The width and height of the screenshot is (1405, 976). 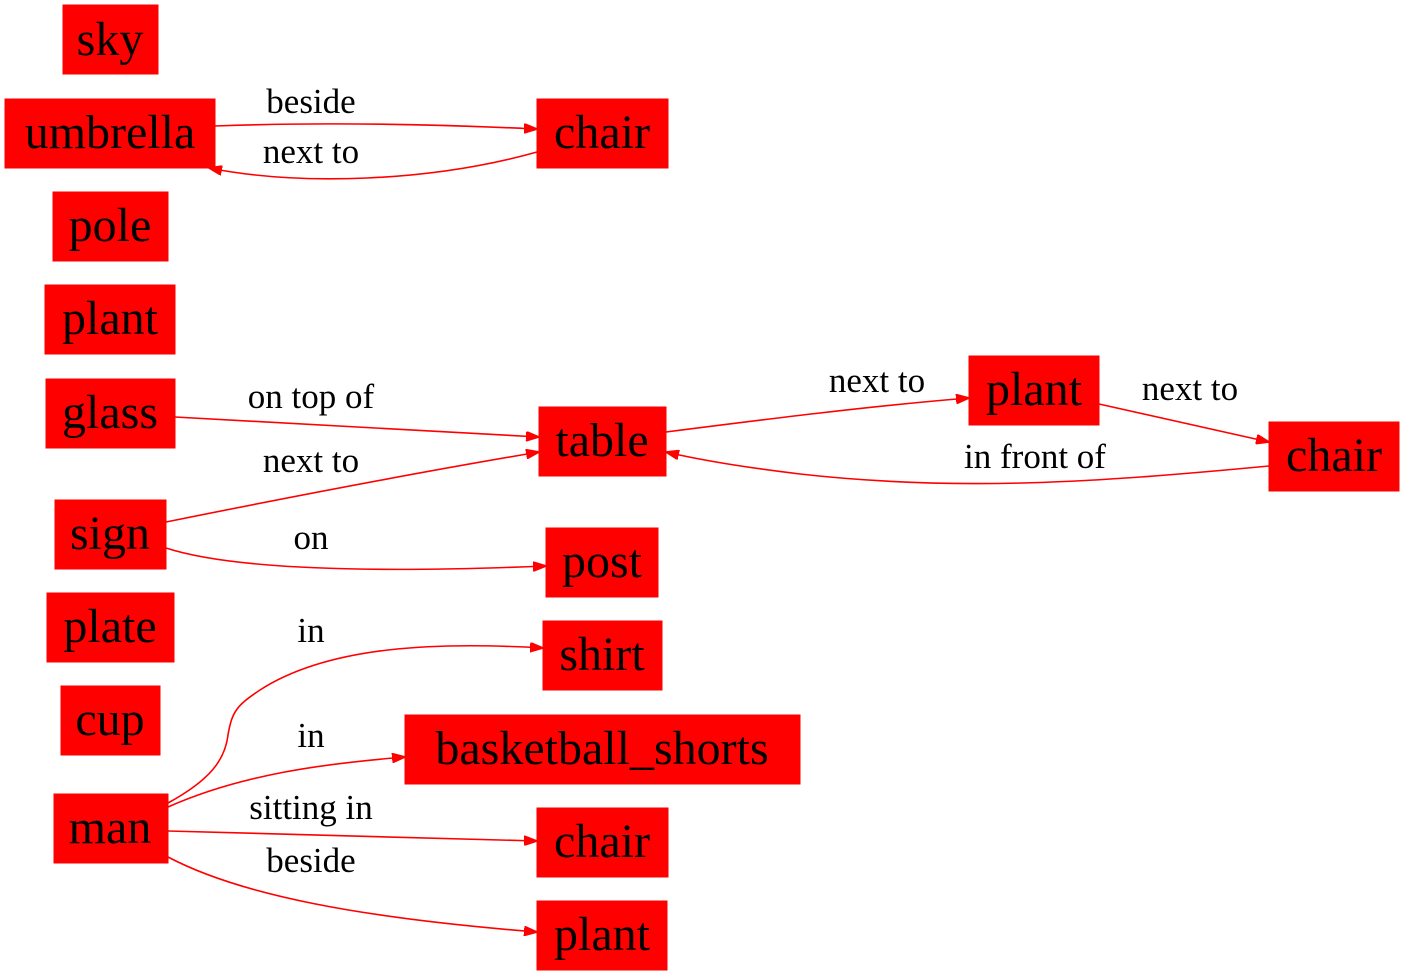 I want to click on node-label: post, so click(x=602, y=561).